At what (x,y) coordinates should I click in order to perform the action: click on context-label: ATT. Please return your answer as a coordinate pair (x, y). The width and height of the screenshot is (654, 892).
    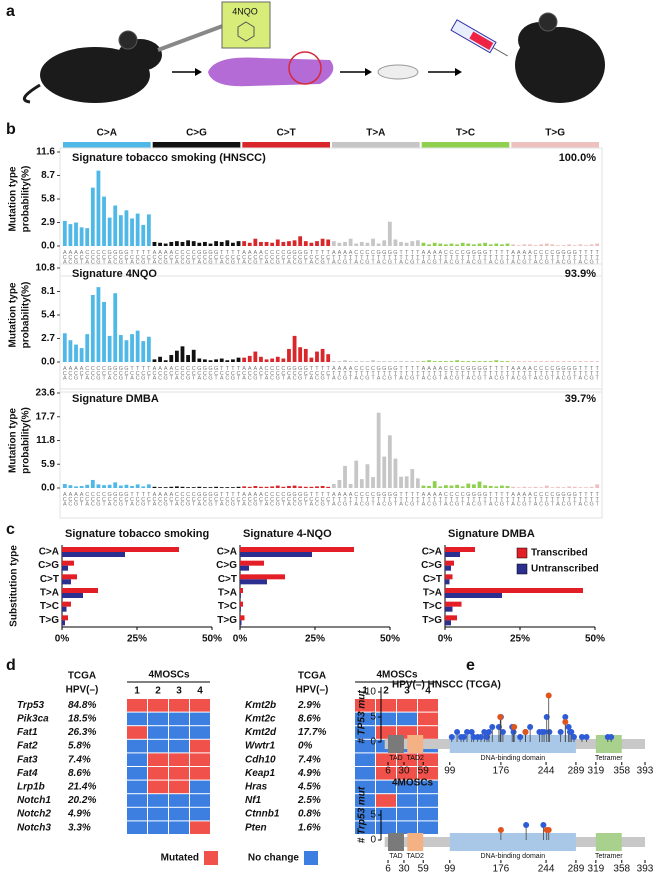
    Looking at the image, I should click on (440, 257).